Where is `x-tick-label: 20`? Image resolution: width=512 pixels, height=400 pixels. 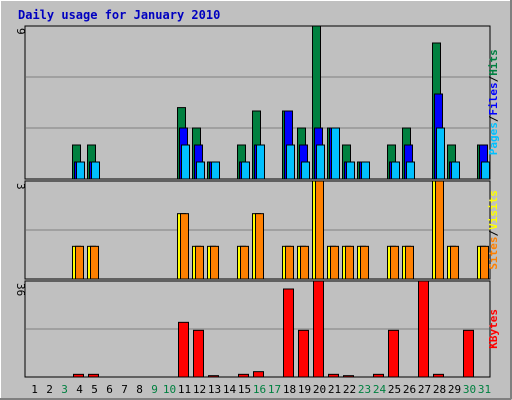 x-tick-label: 20 is located at coordinates (319, 389).